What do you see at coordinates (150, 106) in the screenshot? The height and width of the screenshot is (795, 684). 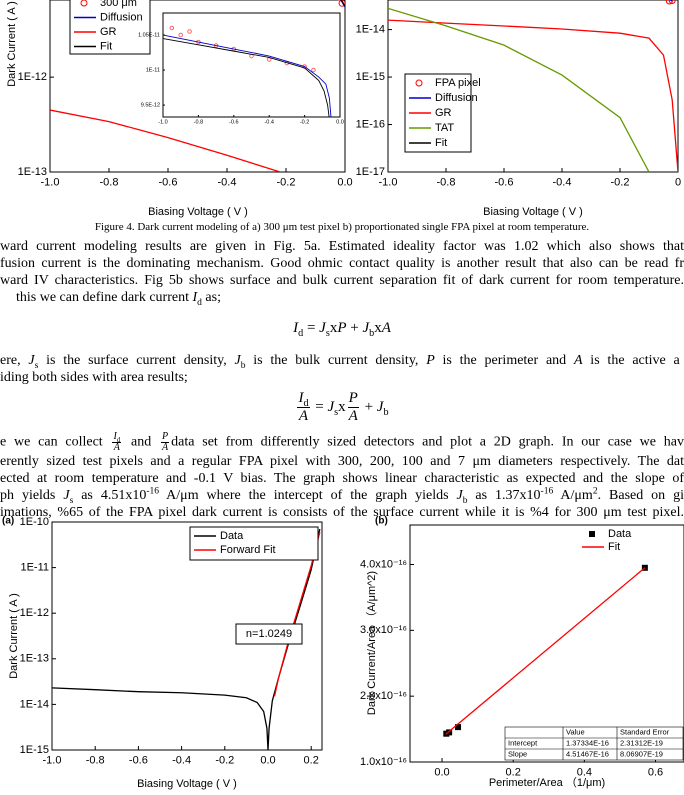 I see `y-tick-label: 9.5E-12` at bounding box center [150, 106].